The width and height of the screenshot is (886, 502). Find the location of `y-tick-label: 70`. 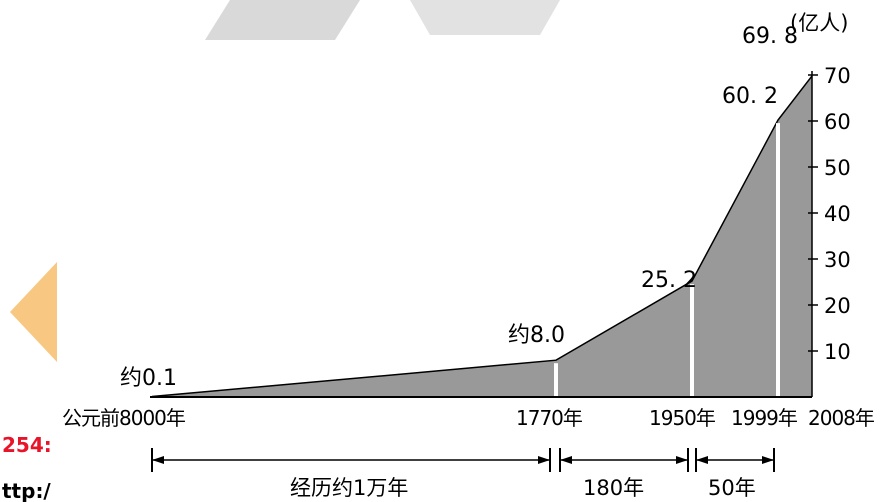

y-tick-label: 70 is located at coordinates (837, 76).